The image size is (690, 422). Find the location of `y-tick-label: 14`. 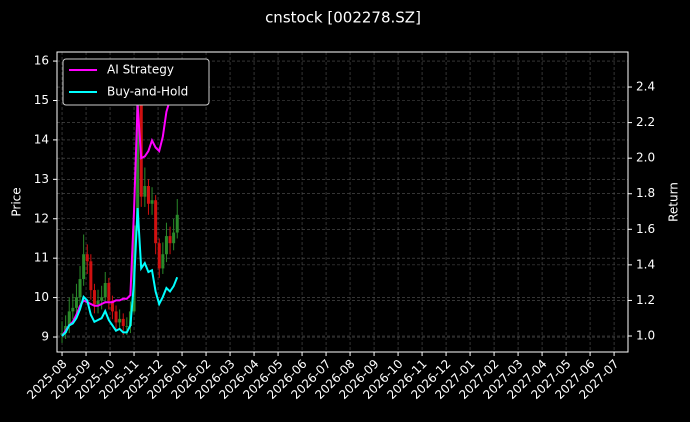

y-tick-label: 14 is located at coordinates (41, 139).